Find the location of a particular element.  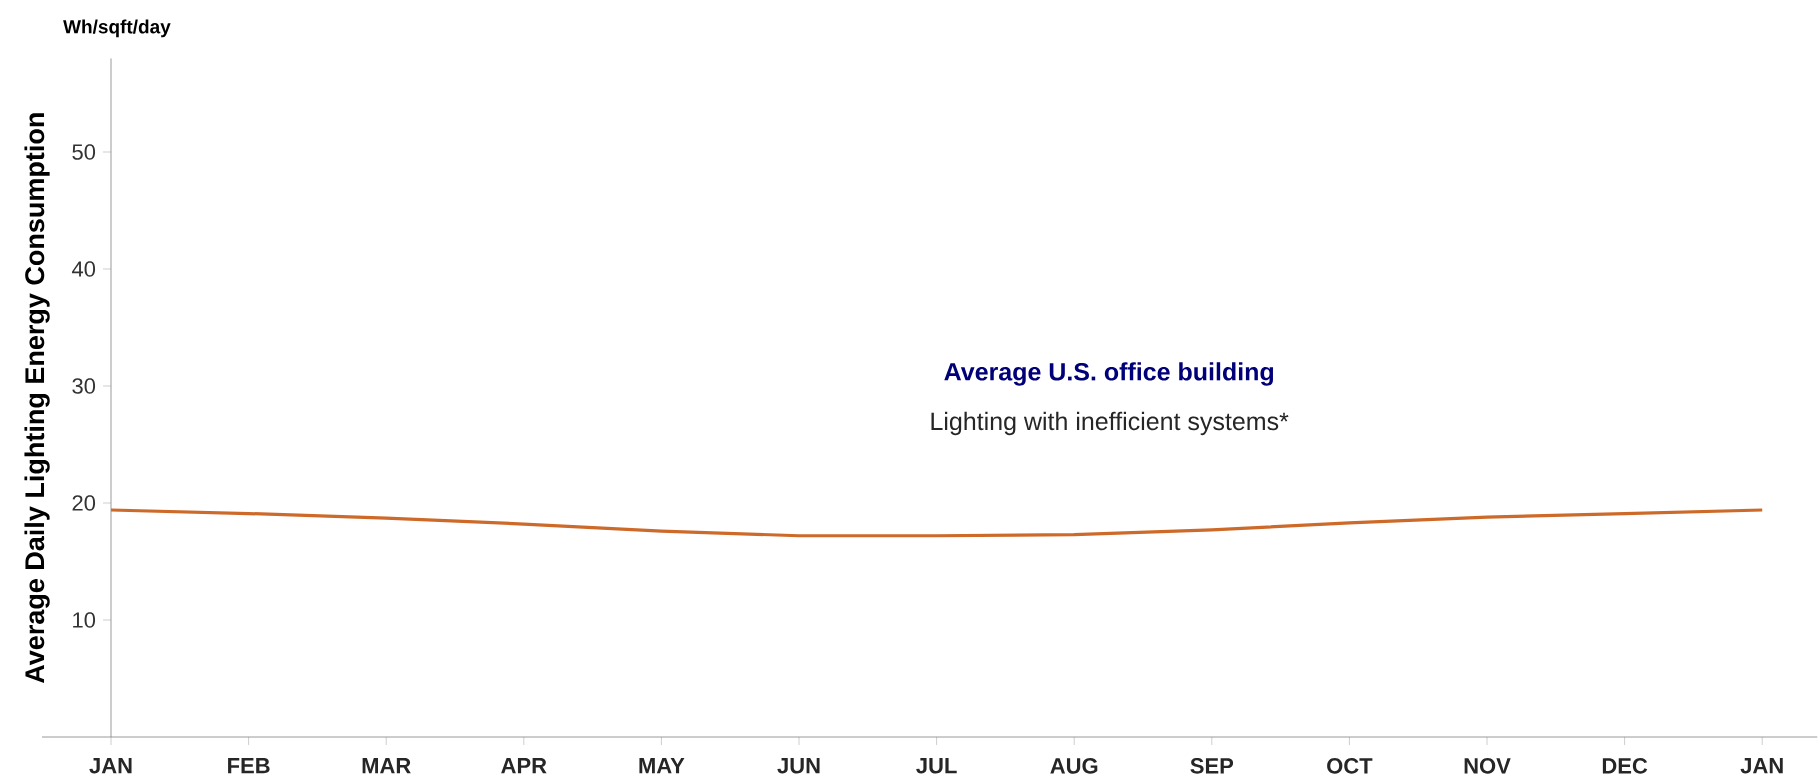

y-tick-label: 50 is located at coordinates (84, 152).